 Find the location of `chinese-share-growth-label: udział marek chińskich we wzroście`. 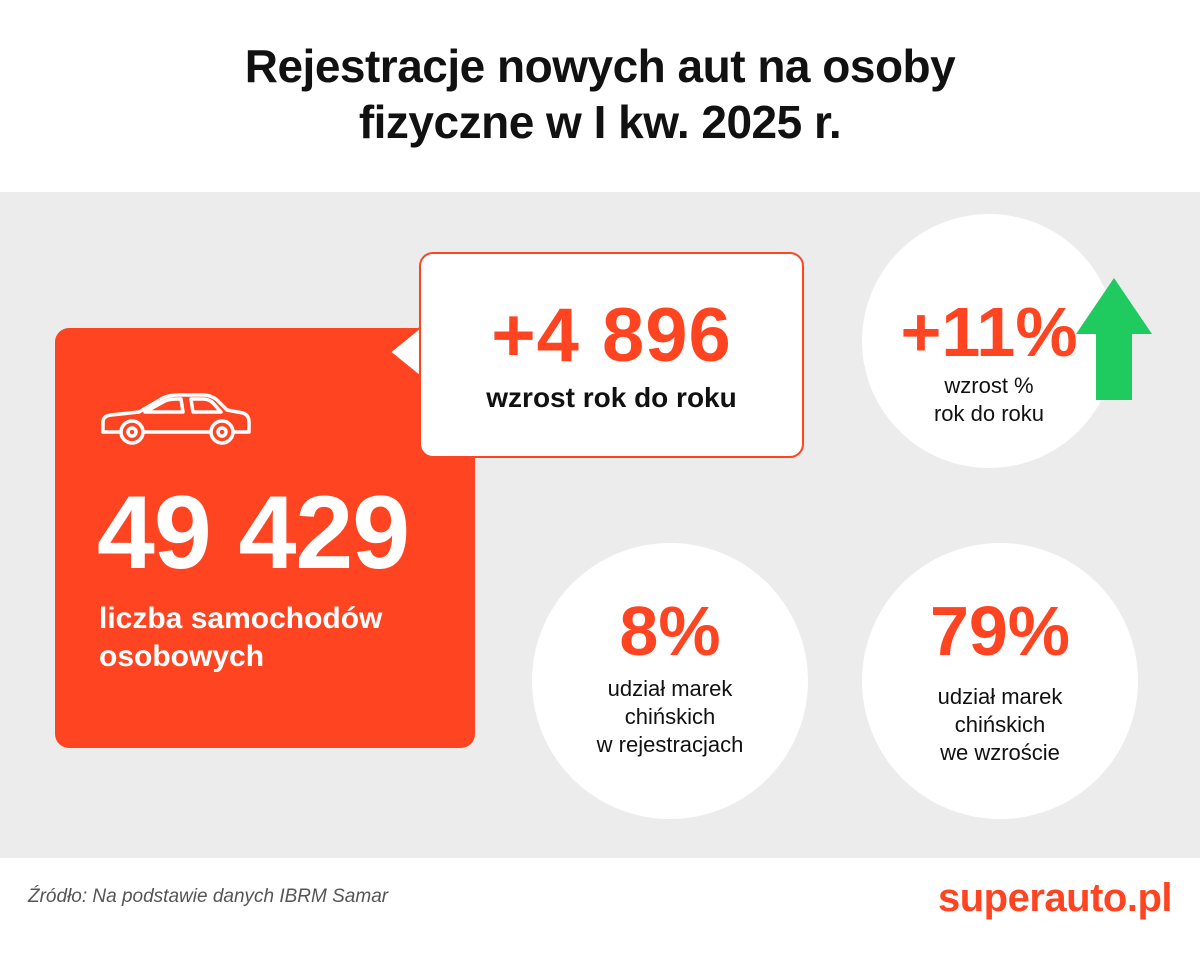

chinese-share-growth-label: udział marek chińskich we wzroście is located at coordinates (1000, 724).